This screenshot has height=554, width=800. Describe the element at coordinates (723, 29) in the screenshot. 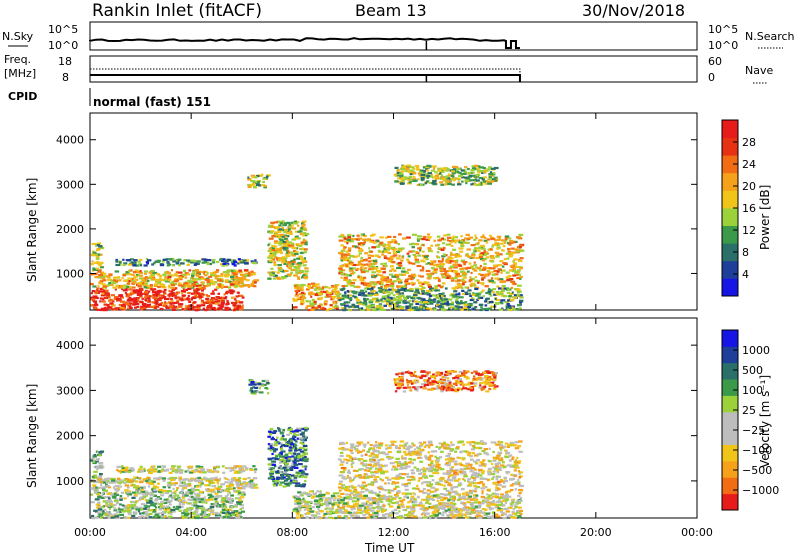

I see `nsearch-tick-top: 10^5` at that location.